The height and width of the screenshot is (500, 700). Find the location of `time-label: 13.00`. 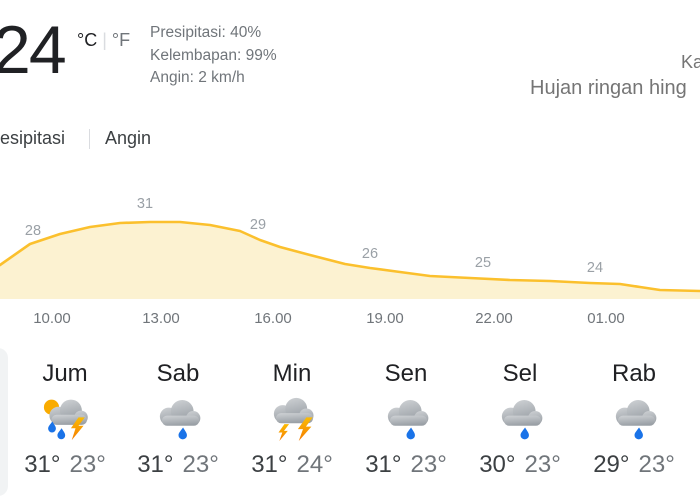

time-label: 13.00 is located at coordinates (161, 318).